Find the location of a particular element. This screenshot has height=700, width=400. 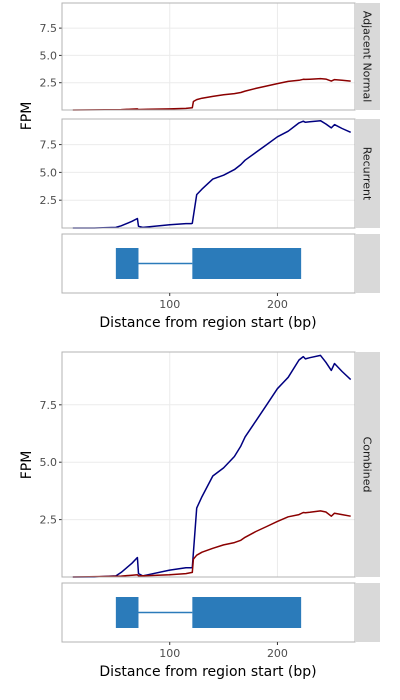

facet-panel-0-0: 2.5 5.0 7.5 Adjacent Normal is located at coordinates (210, 56).